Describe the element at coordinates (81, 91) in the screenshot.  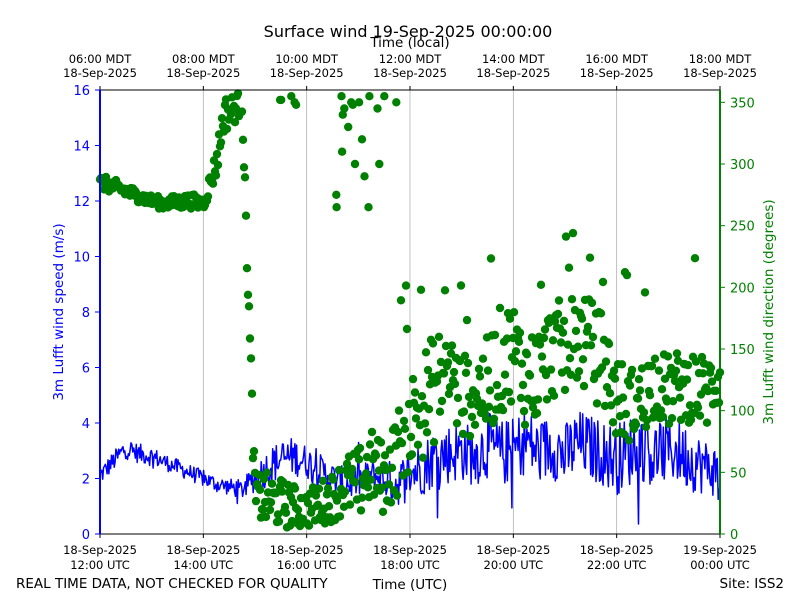
I see `y-tick-label-left: 16` at that location.